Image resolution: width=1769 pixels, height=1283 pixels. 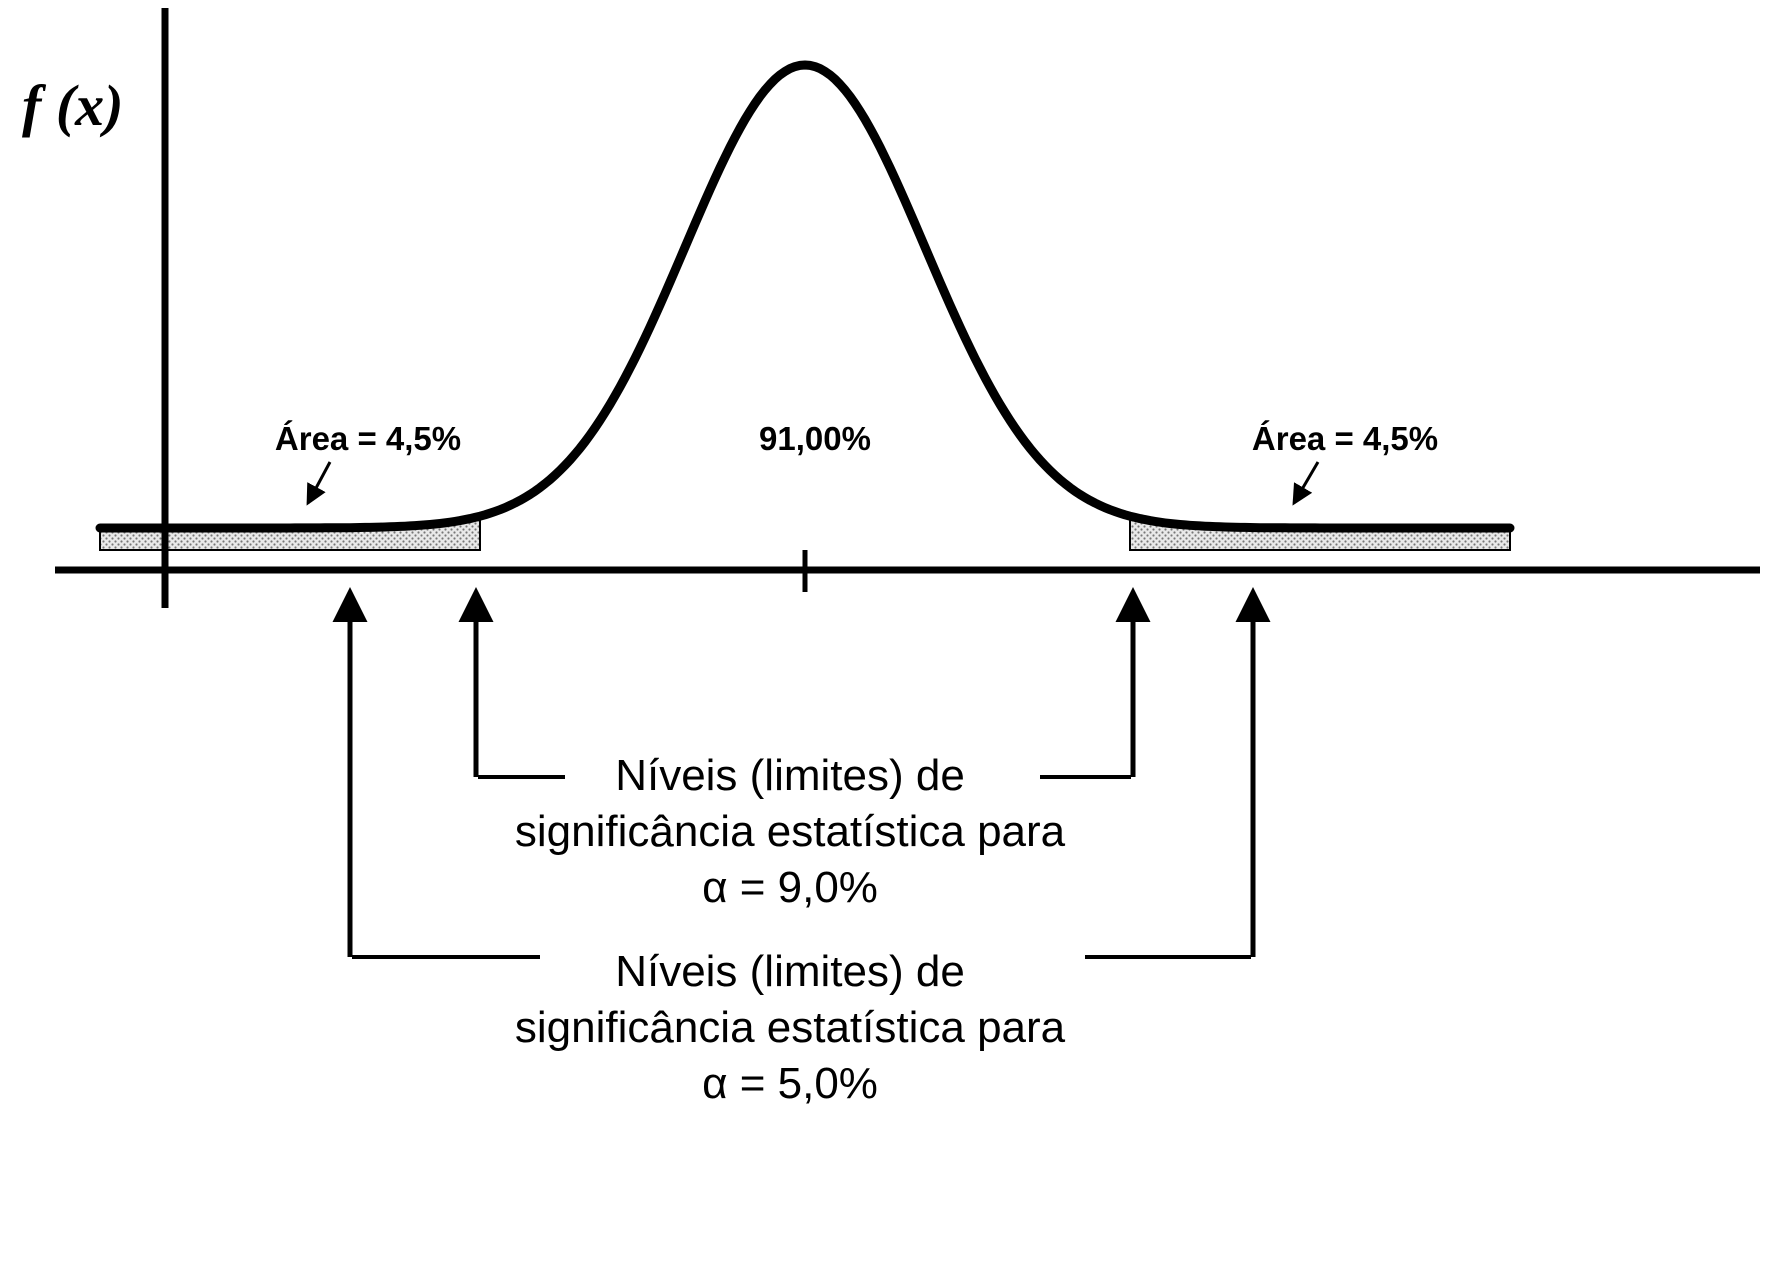 What do you see at coordinates (790, 1083) in the screenshot?
I see `significance-5pct-line3: α = 5,0%` at bounding box center [790, 1083].